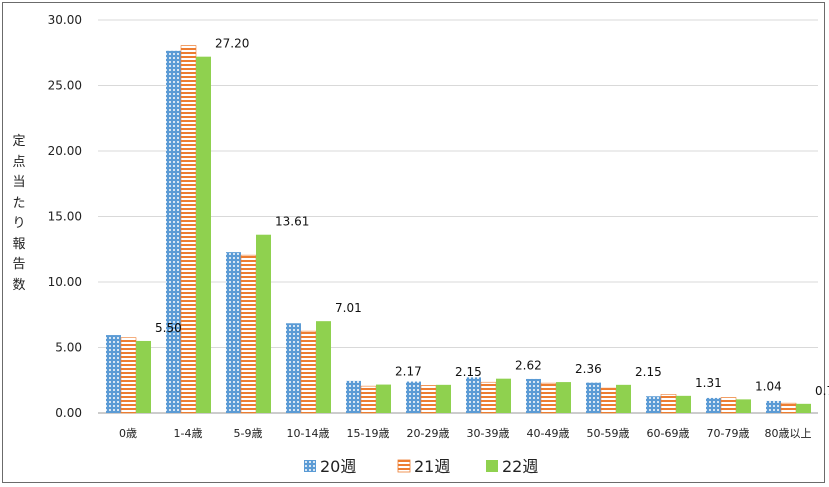 Image resolution: width=829 pixels, height=487 pixels. I want to click on bar-21週-60-69歳, so click(668, 404).